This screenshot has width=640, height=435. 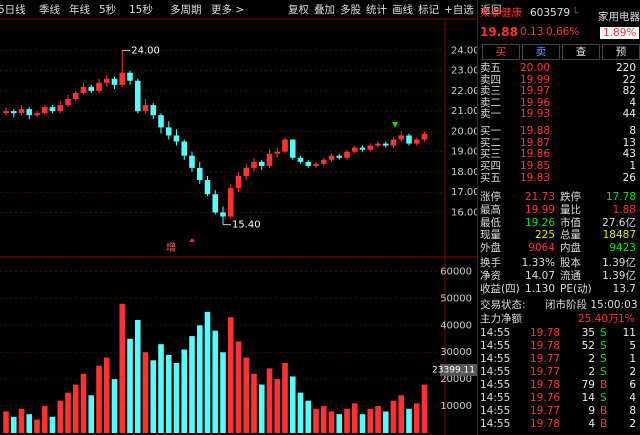 I want to click on toolbar-item: 更多 >, so click(x=228, y=10).